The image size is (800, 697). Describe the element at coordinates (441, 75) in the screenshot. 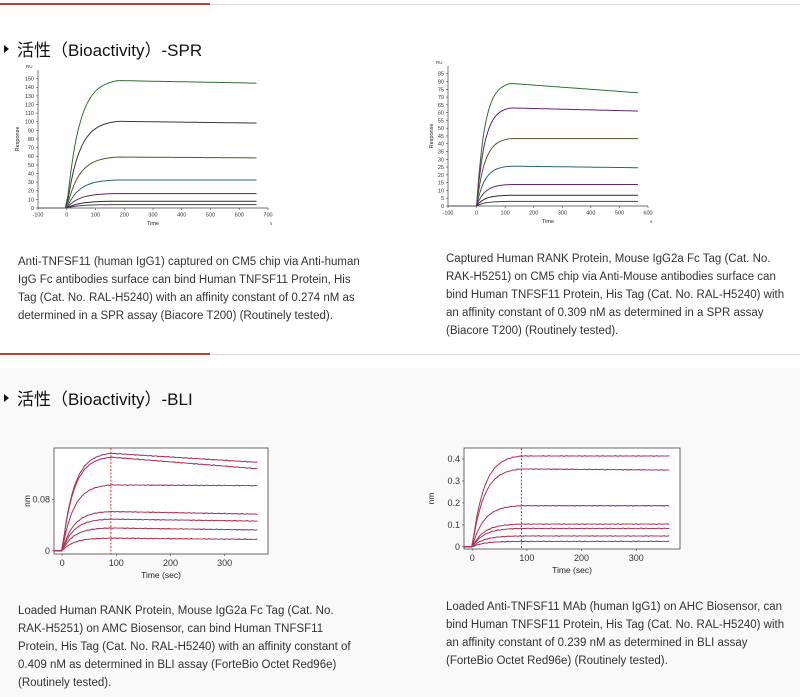

I see `y-tick-label: 85` at that location.